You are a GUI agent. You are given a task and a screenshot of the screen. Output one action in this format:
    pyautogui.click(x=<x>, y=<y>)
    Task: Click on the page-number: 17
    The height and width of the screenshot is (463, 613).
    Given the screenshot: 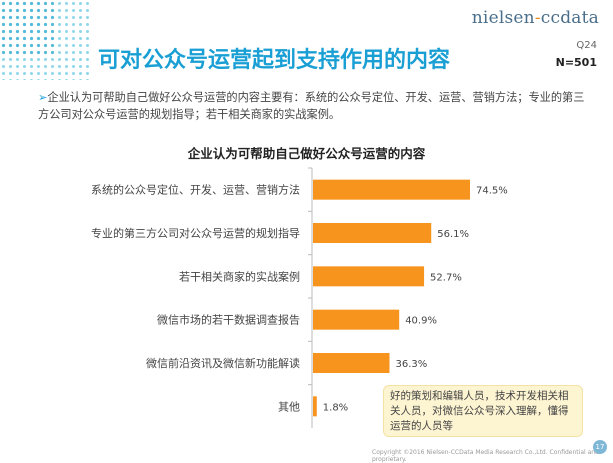 What is the action you would take?
    pyautogui.click(x=600, y=447)
    